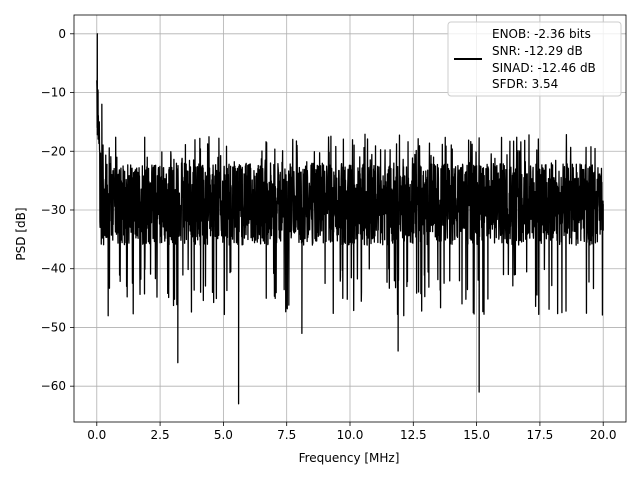  I want to click on legend-box, so click(534, 59).